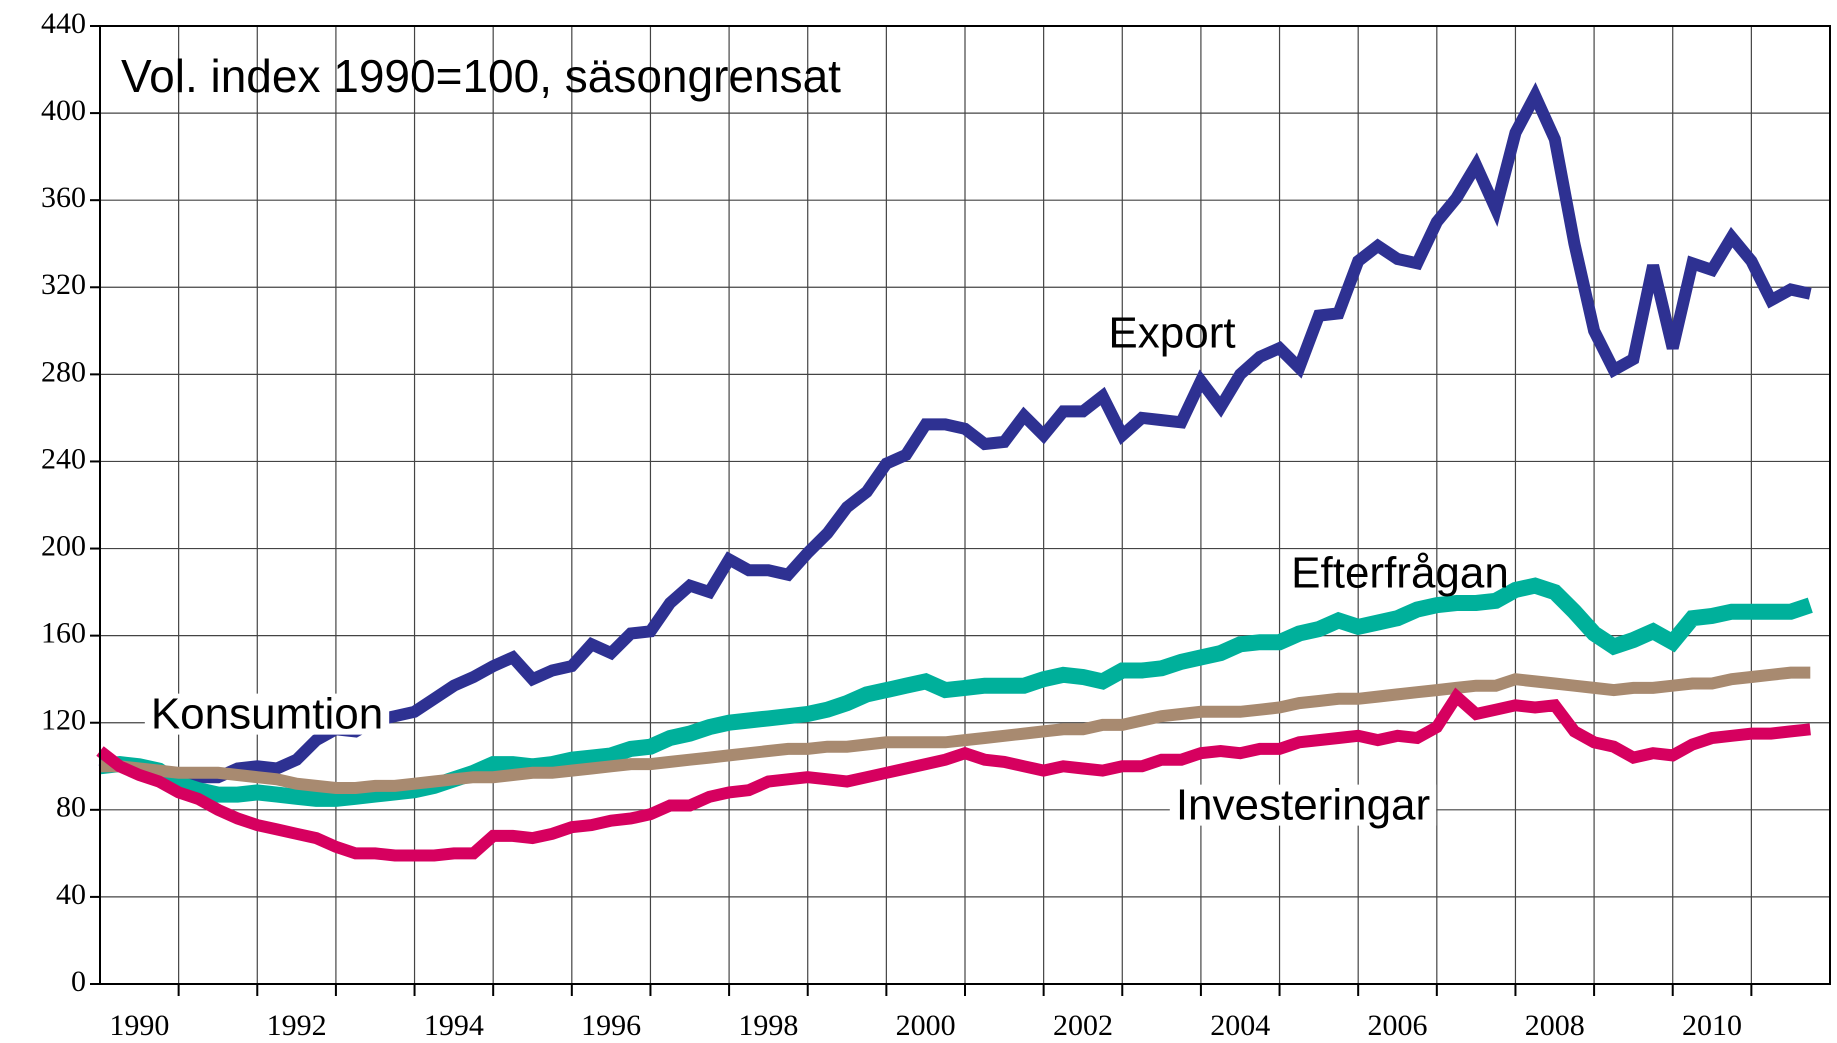  Describe the element at coordinates (63, 720) in the screenshot. I see `y-tick-label: 120` at that location.